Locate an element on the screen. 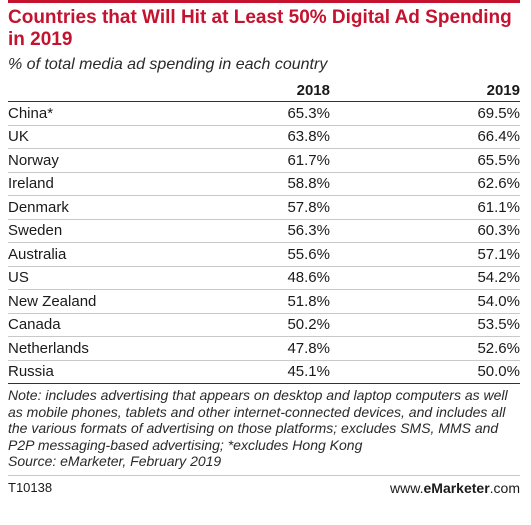 This screenshot has height=525, width=531. value-2019-cell: 50.0% is located at coordinates (425, 371).